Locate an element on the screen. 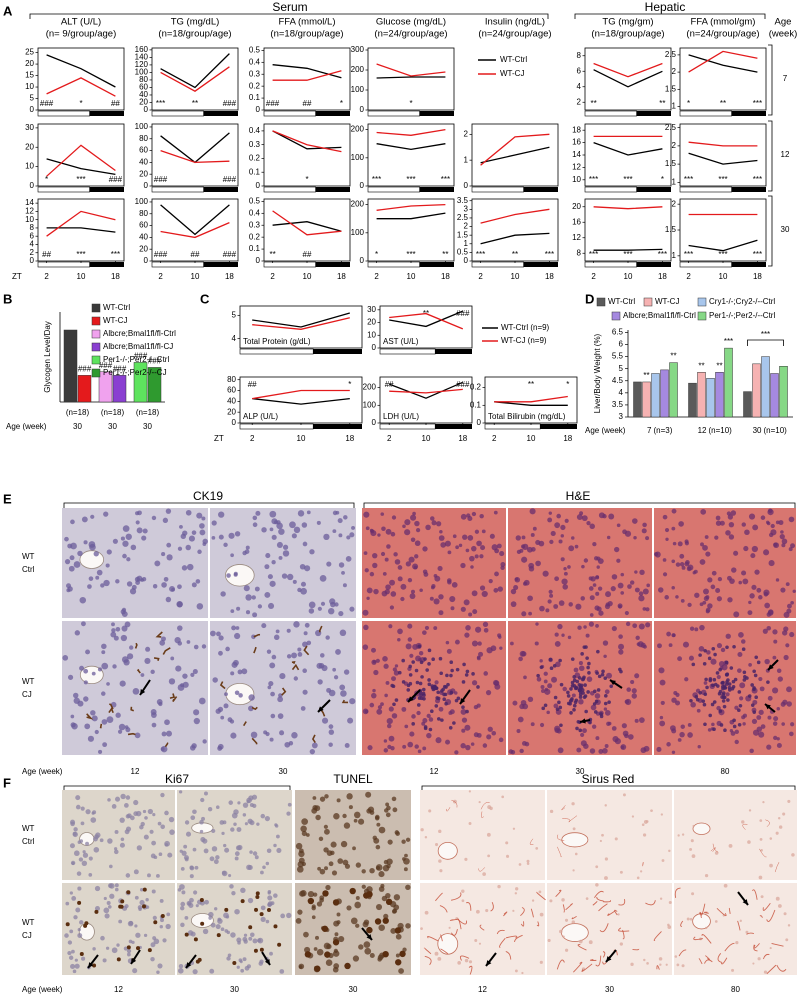 This screenshot has height=999, width=800. legend-label: WT-CJ is located at coordinates (667, 301).